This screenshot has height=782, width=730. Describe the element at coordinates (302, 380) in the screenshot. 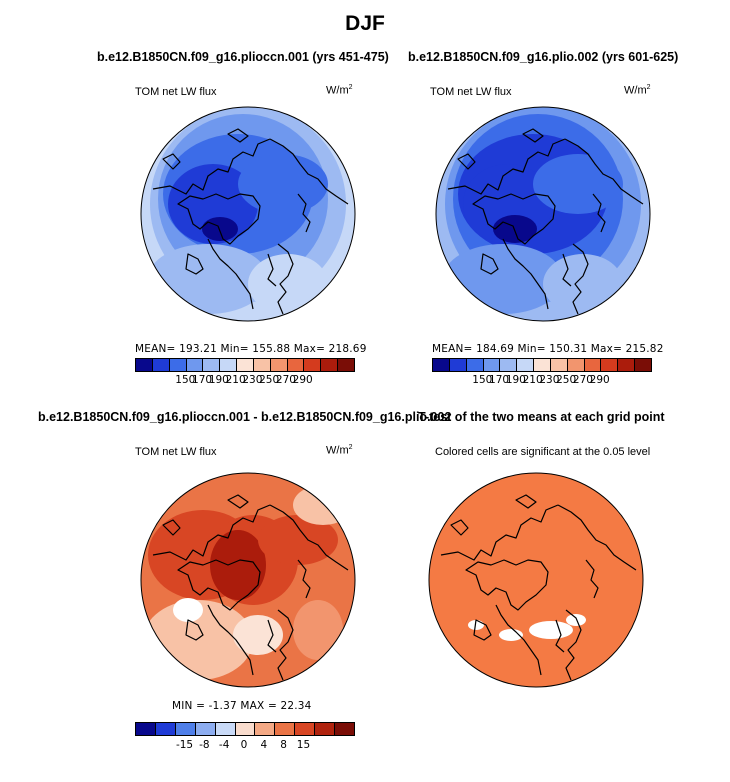

I see `colorbar-a-tick-label: 290` at that location.